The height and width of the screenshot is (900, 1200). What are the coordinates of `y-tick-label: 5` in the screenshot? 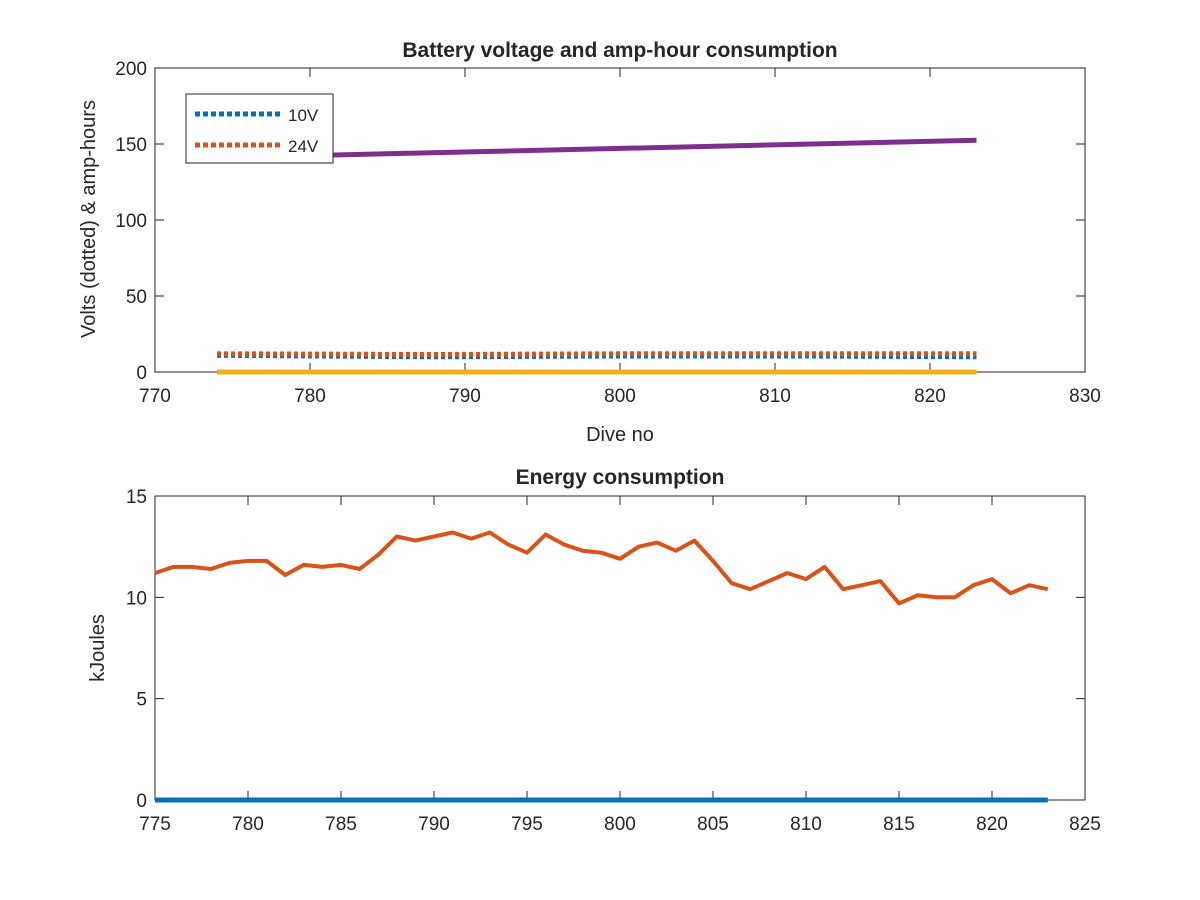 It's located at (141, 700).